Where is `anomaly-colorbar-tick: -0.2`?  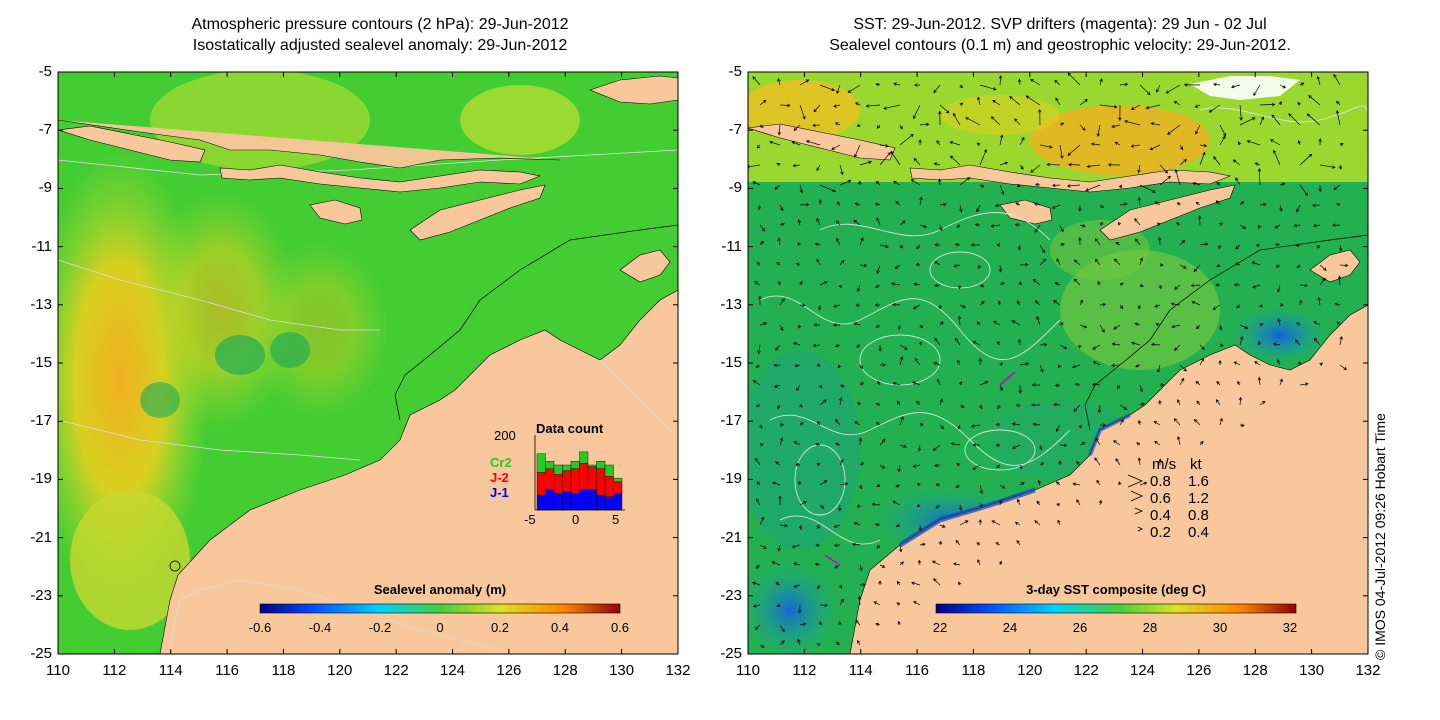
anomaly-colorbar-tick: -0.2 is located at coordinates (380, 627).